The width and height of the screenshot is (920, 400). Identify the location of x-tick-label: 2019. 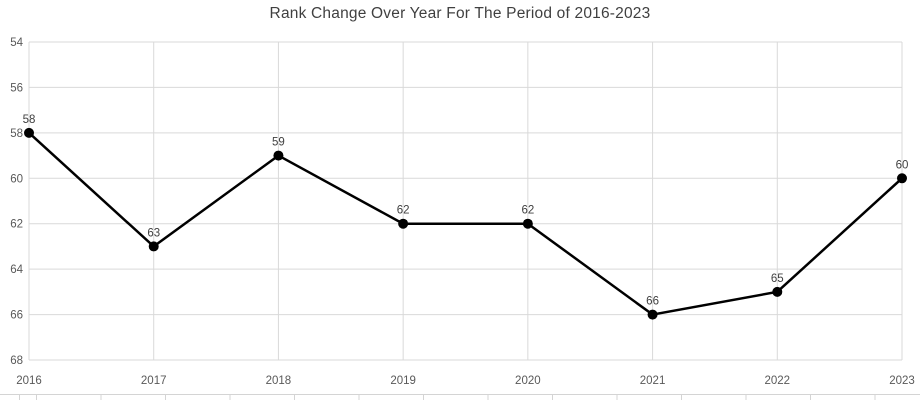
(403, 381).